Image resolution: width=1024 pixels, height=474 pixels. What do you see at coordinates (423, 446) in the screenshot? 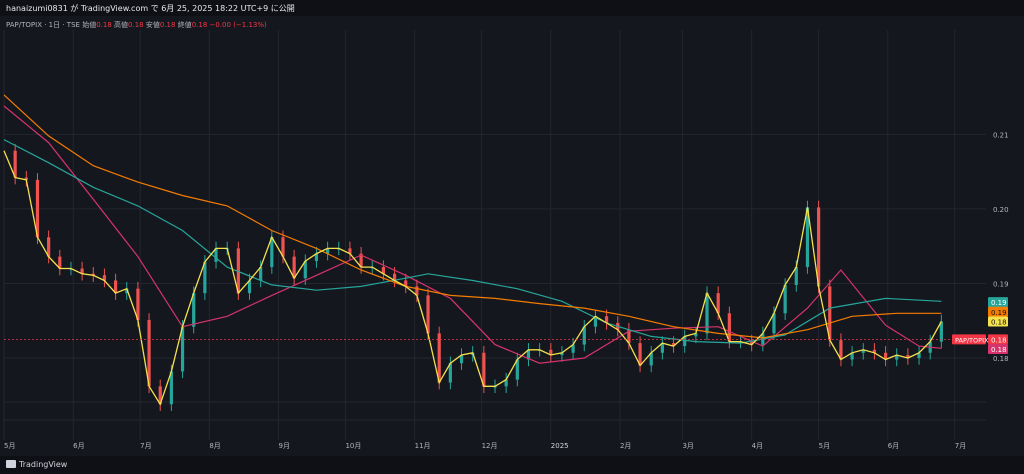
I see `x-tick-label: 11月` at bounding box center [423, 446].